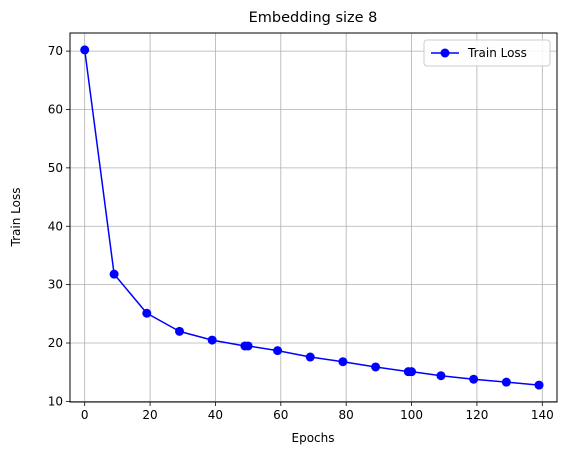 This screenshot has width=562, height=455. I want to click on y-tick-label: 70, so click(55, 51).